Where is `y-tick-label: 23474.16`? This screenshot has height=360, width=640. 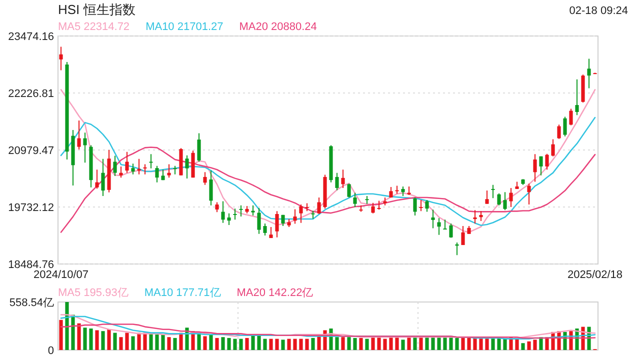
y-tick-label: 23474.16 is located at coordinates (31, 37).